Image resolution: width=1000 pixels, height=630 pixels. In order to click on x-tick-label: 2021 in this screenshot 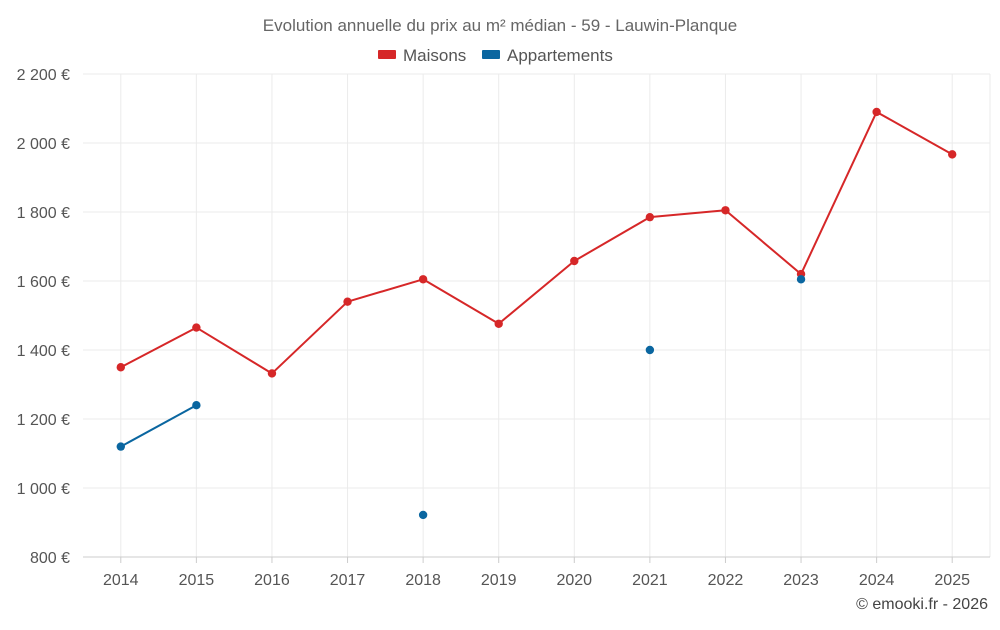, I will do `click(650, 580)`.